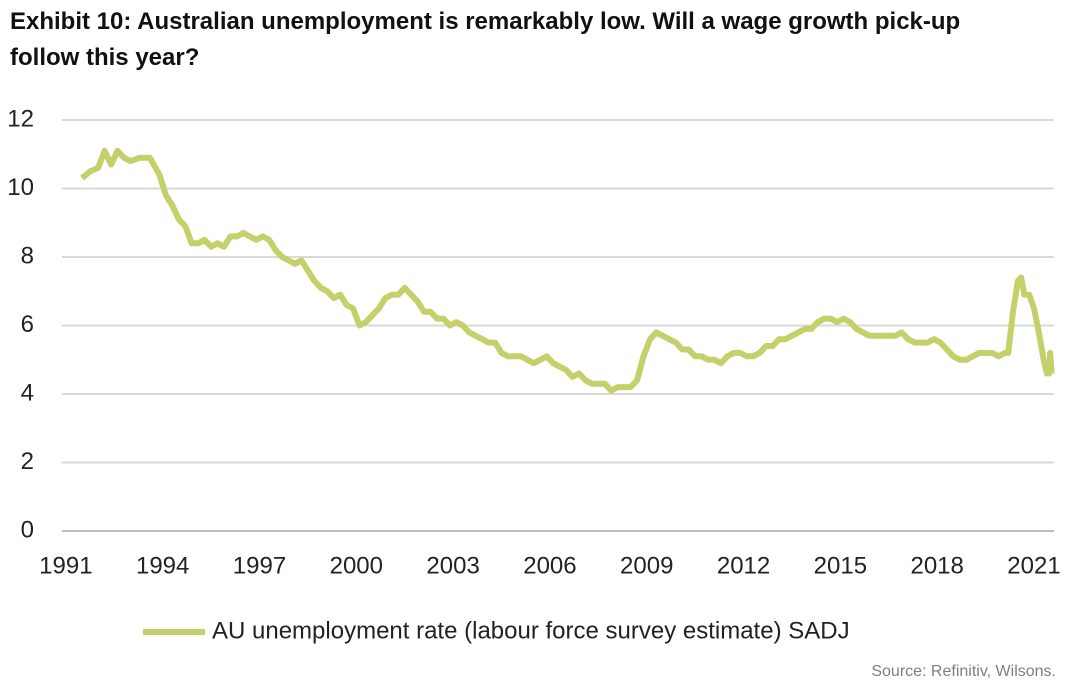 The width and height of the screenshot is (1074, 694). What do you see at coordinates (27, 529) in the screenshot?
I see `y-tick-label: 0` at bounding box center [27, 529].